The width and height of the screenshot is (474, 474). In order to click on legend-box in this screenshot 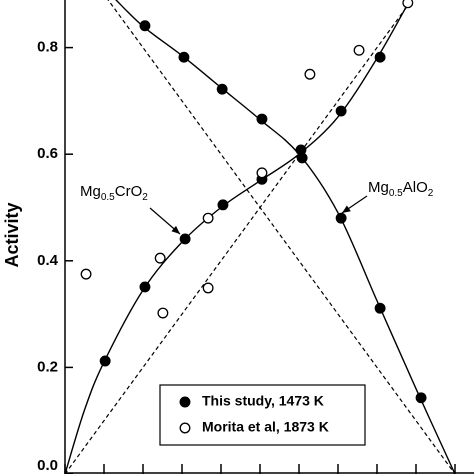, I will do `click(262, 415)`.